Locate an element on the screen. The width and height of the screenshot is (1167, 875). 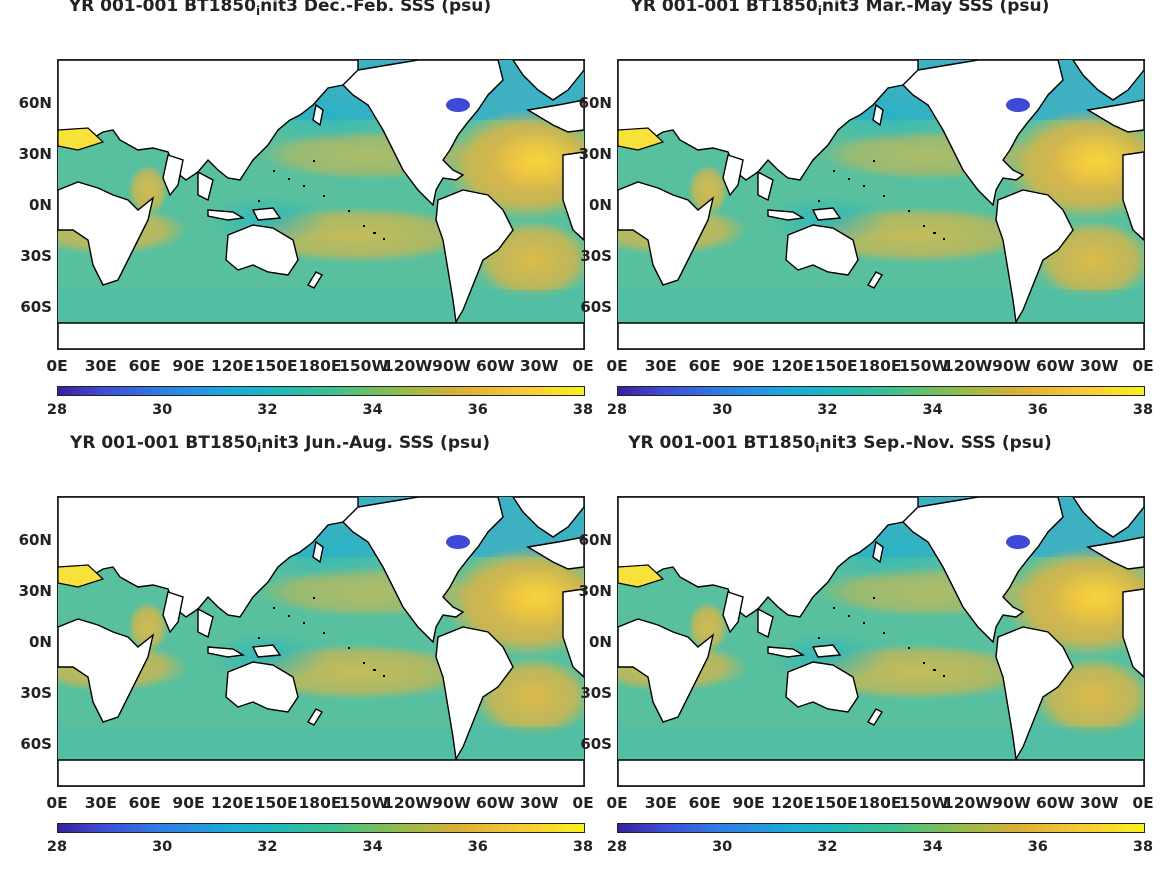
title-text-rest: nit3 Mar.-May SSS (psu) is located at coordinates (935, 8).